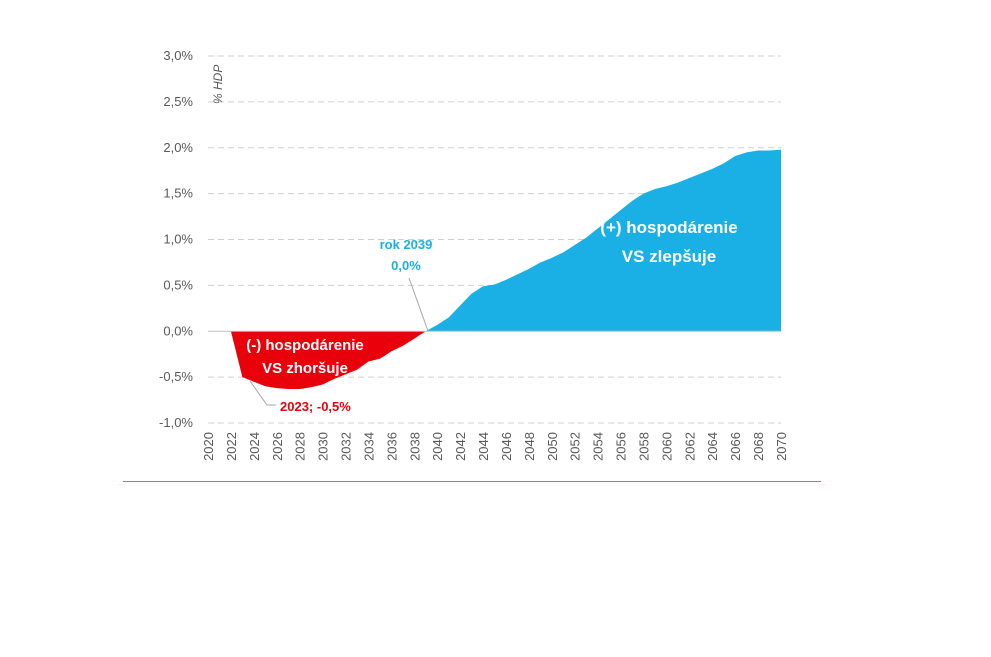  What do you see at coordinates (472, 481) in the screenshot?
I see `footer-divider` at bounding box center [472, 481].